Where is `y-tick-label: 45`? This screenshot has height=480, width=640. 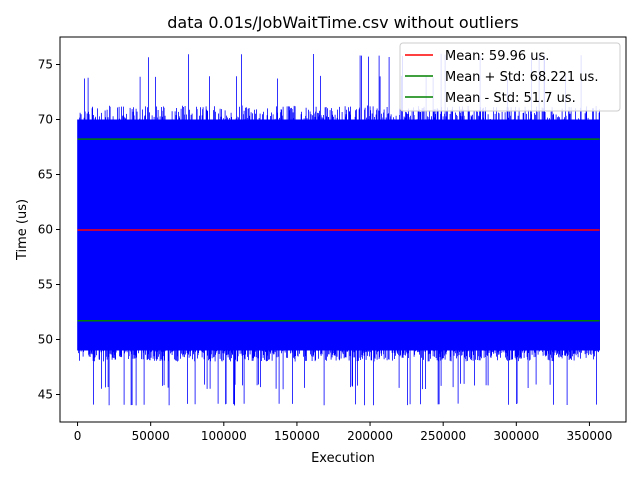 y-tick-label: 45 is located at coordinates (45, 395).